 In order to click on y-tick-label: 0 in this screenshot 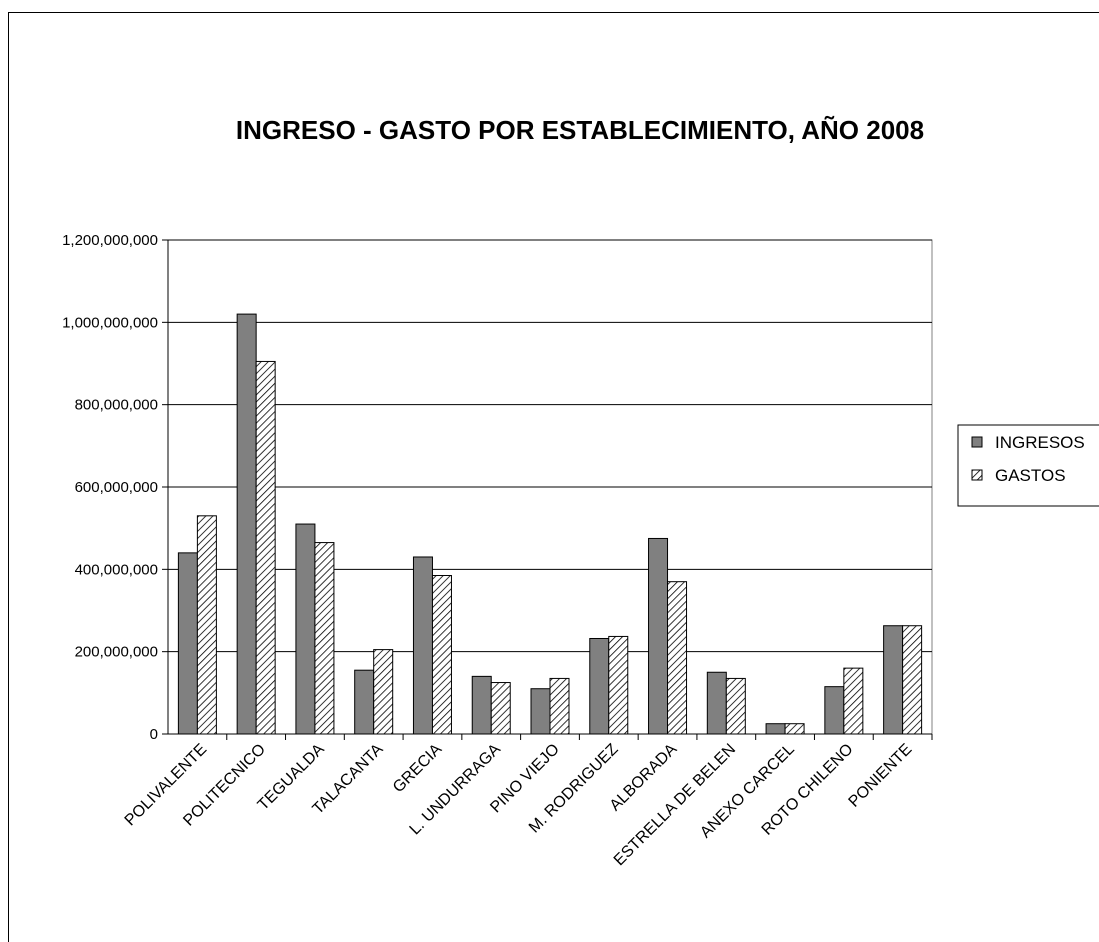, I will do `click(154, 734)`.